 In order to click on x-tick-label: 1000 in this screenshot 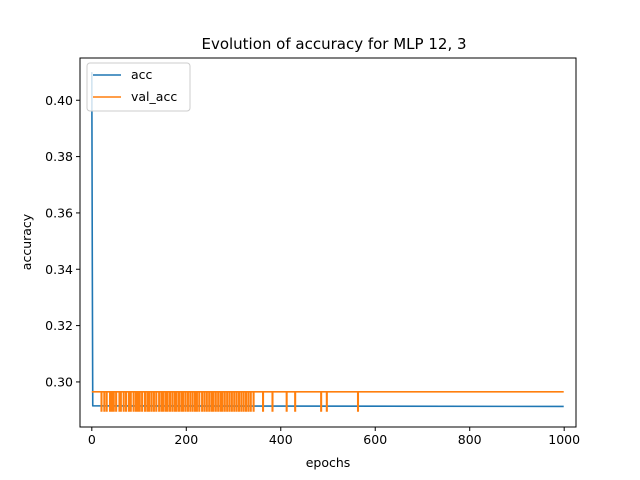, I will do `click(564, 439)`.